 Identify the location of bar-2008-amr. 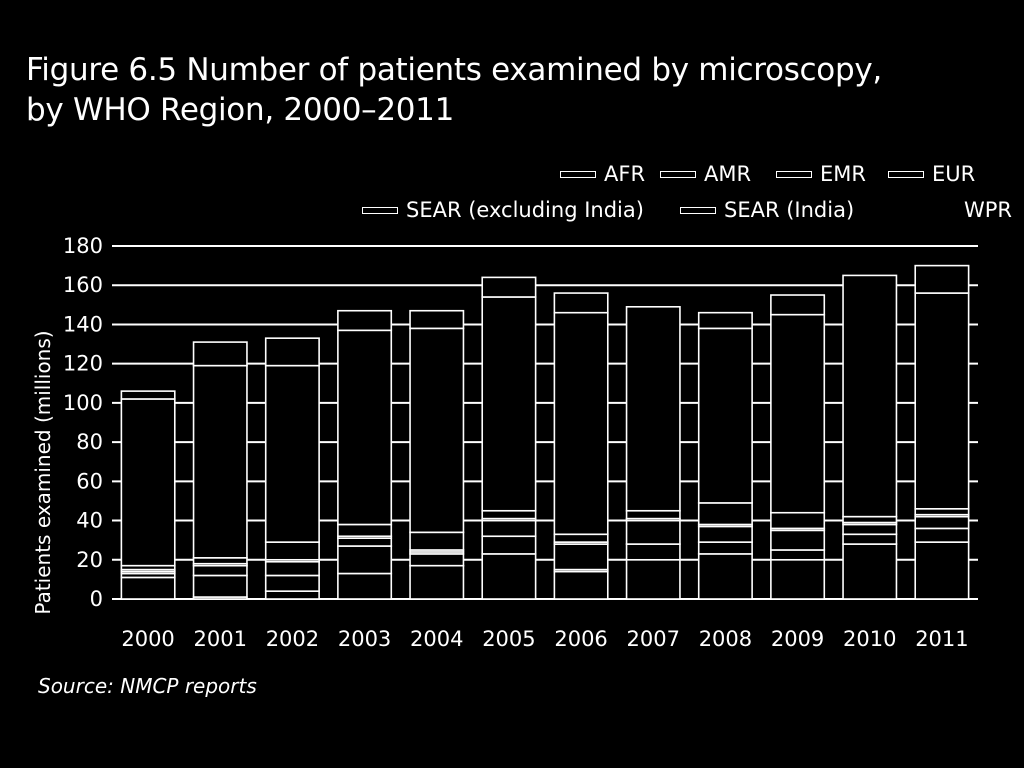
(725, 548).